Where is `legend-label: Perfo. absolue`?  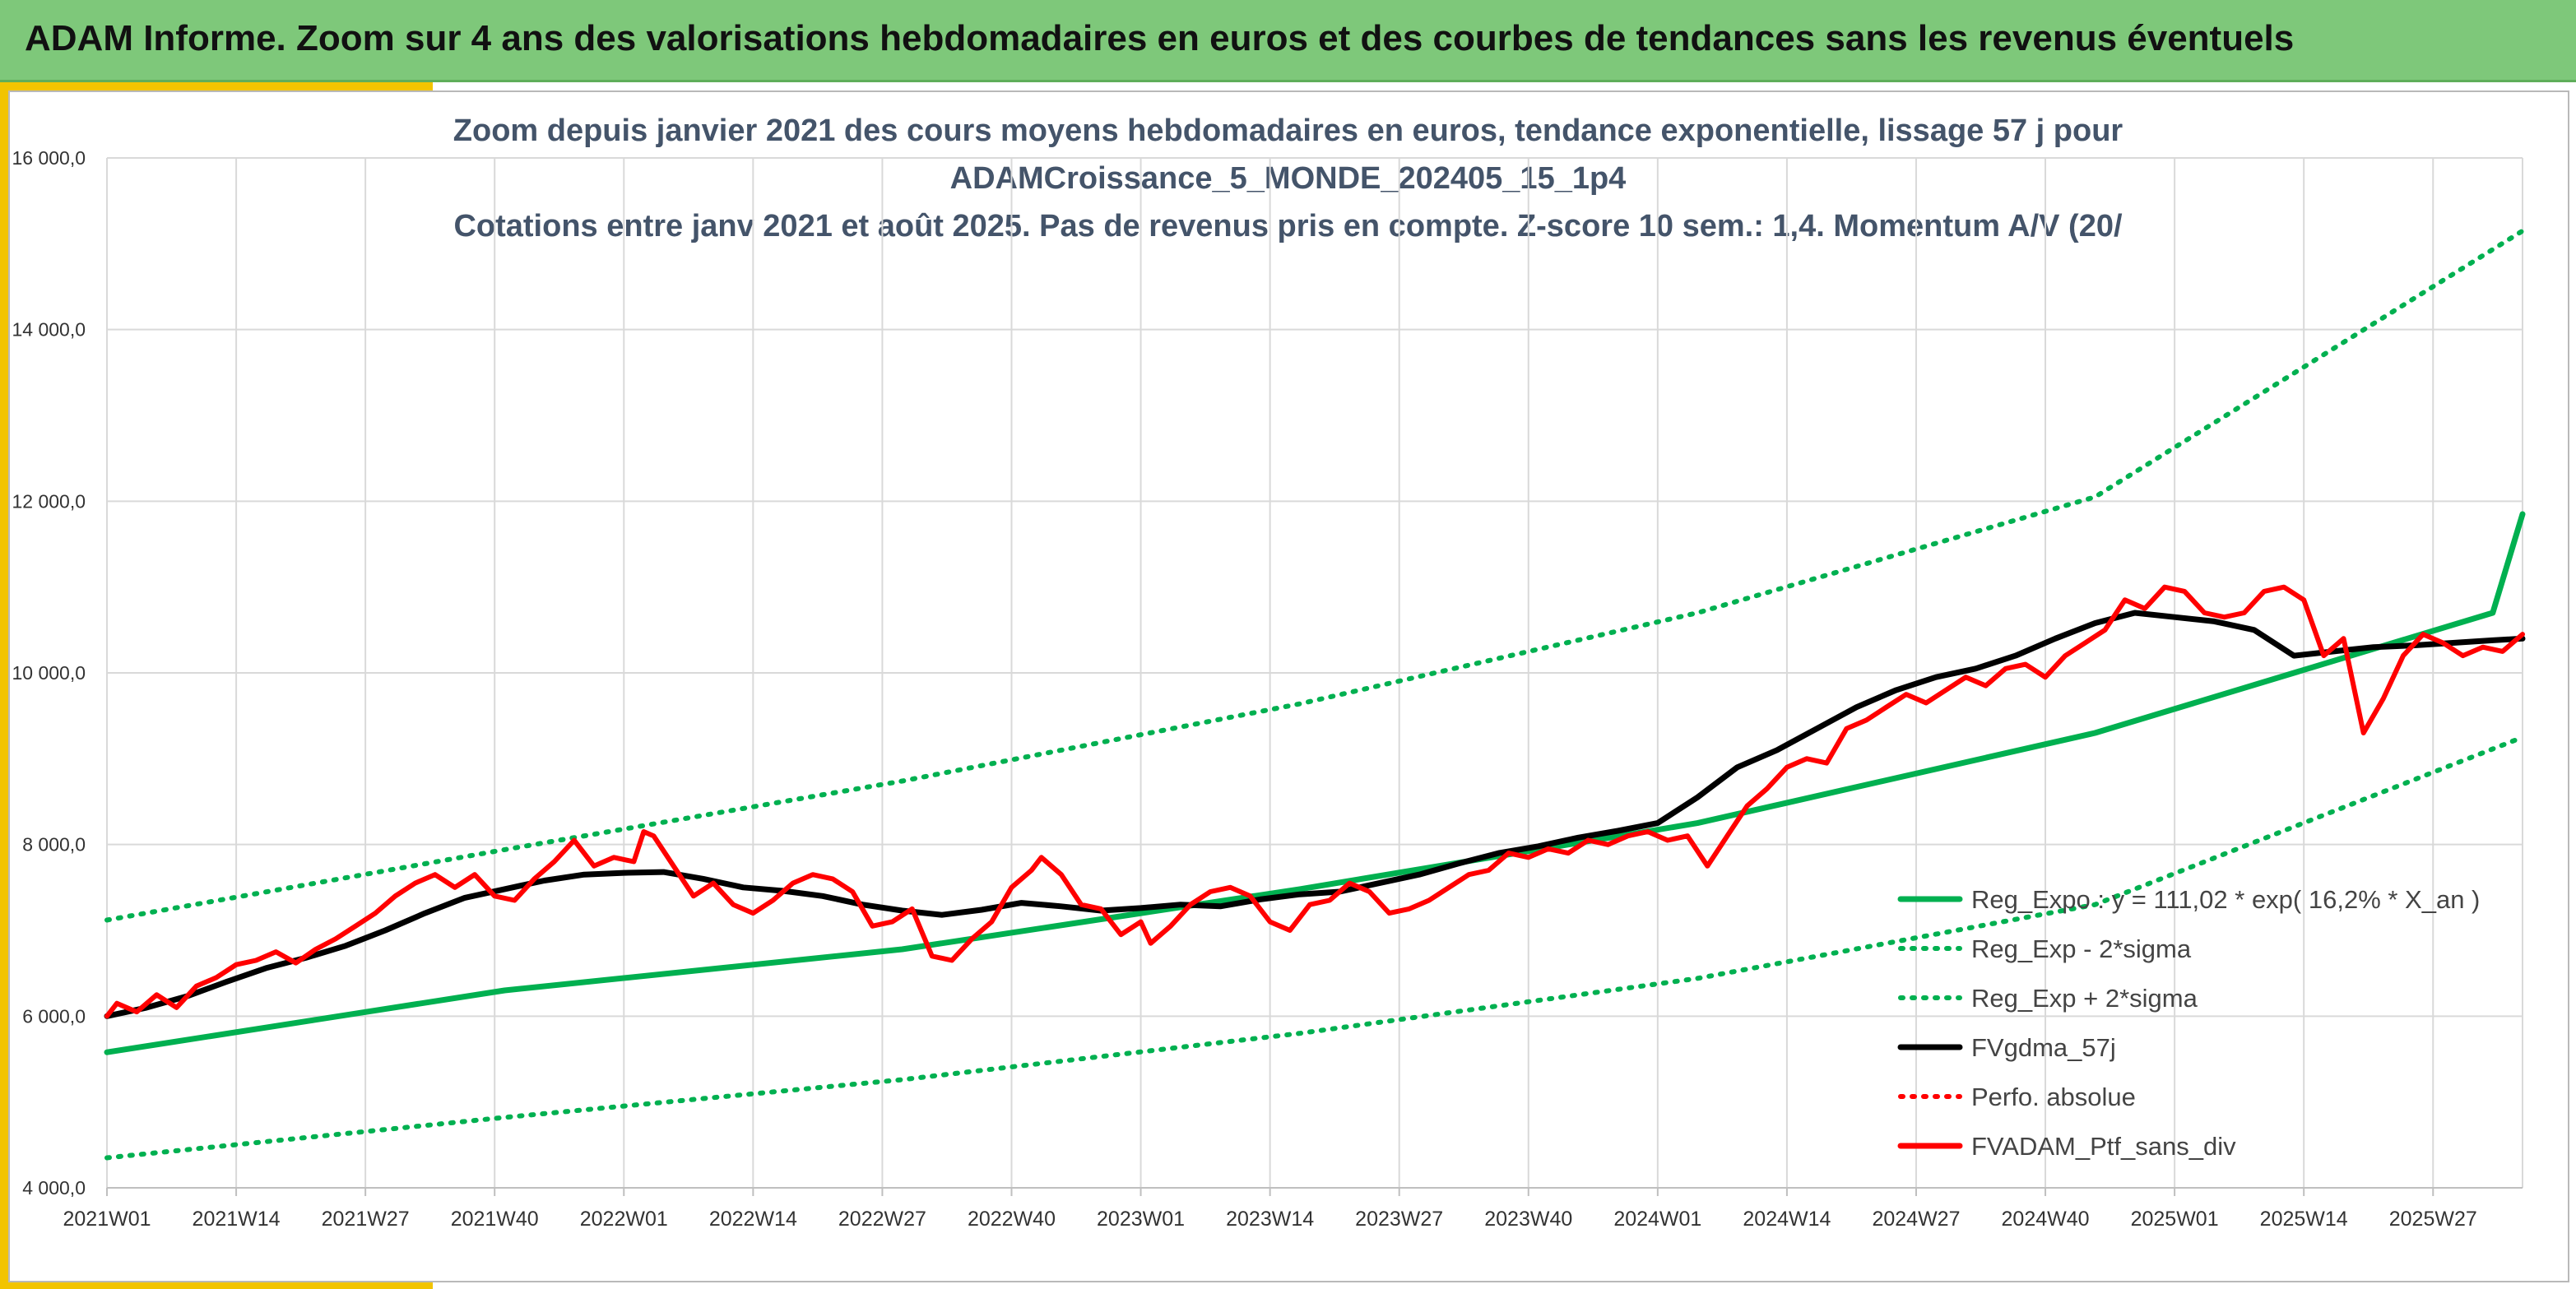
legend-label: Perfo. absolue is located at coordinates (2053, 1097).